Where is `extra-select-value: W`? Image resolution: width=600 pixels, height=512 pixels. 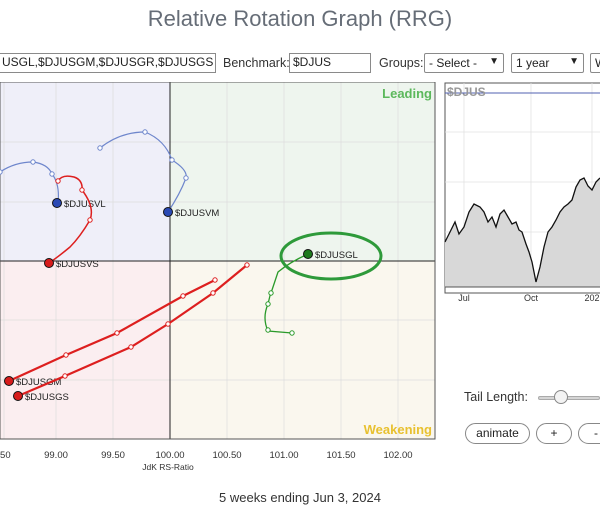 extra-select-value: W is located at coordinates (597, 63).